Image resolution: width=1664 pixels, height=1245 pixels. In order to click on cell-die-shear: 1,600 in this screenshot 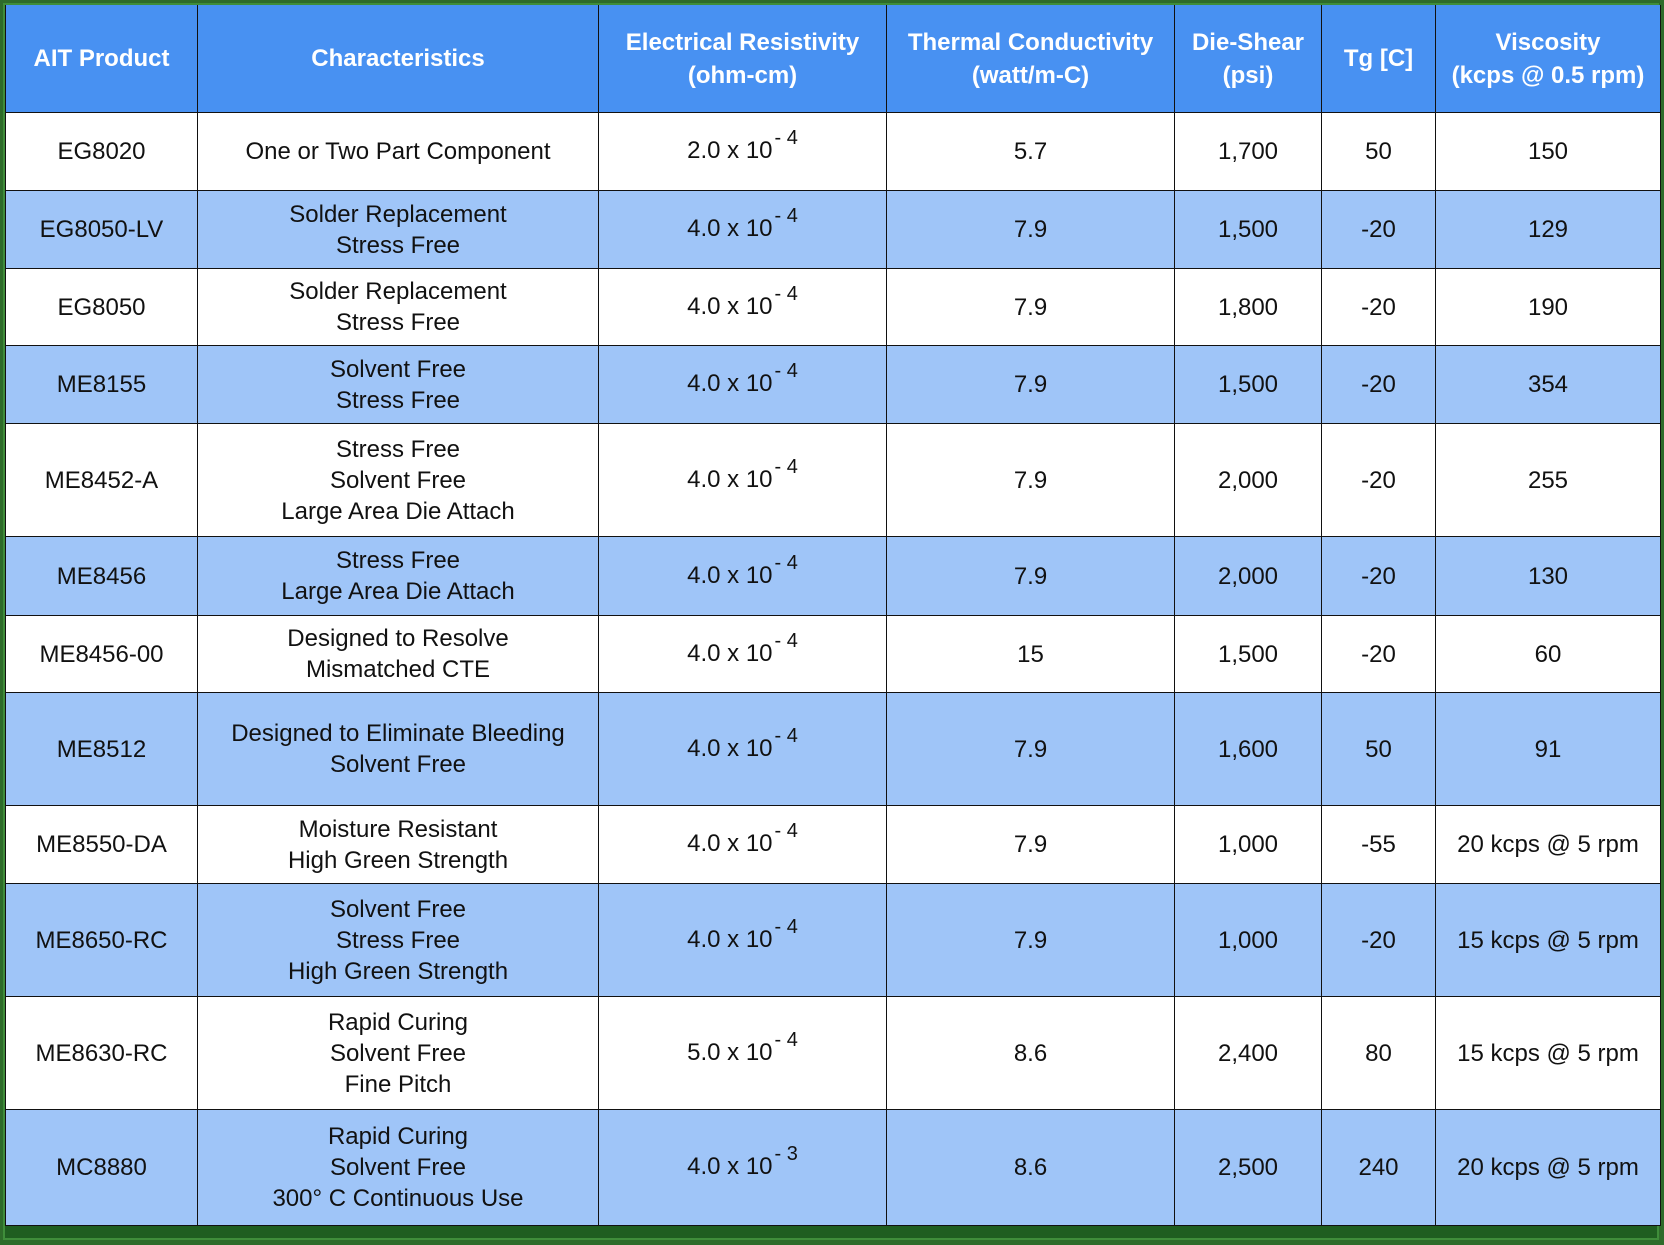, I will do `click(1248, 749)`.